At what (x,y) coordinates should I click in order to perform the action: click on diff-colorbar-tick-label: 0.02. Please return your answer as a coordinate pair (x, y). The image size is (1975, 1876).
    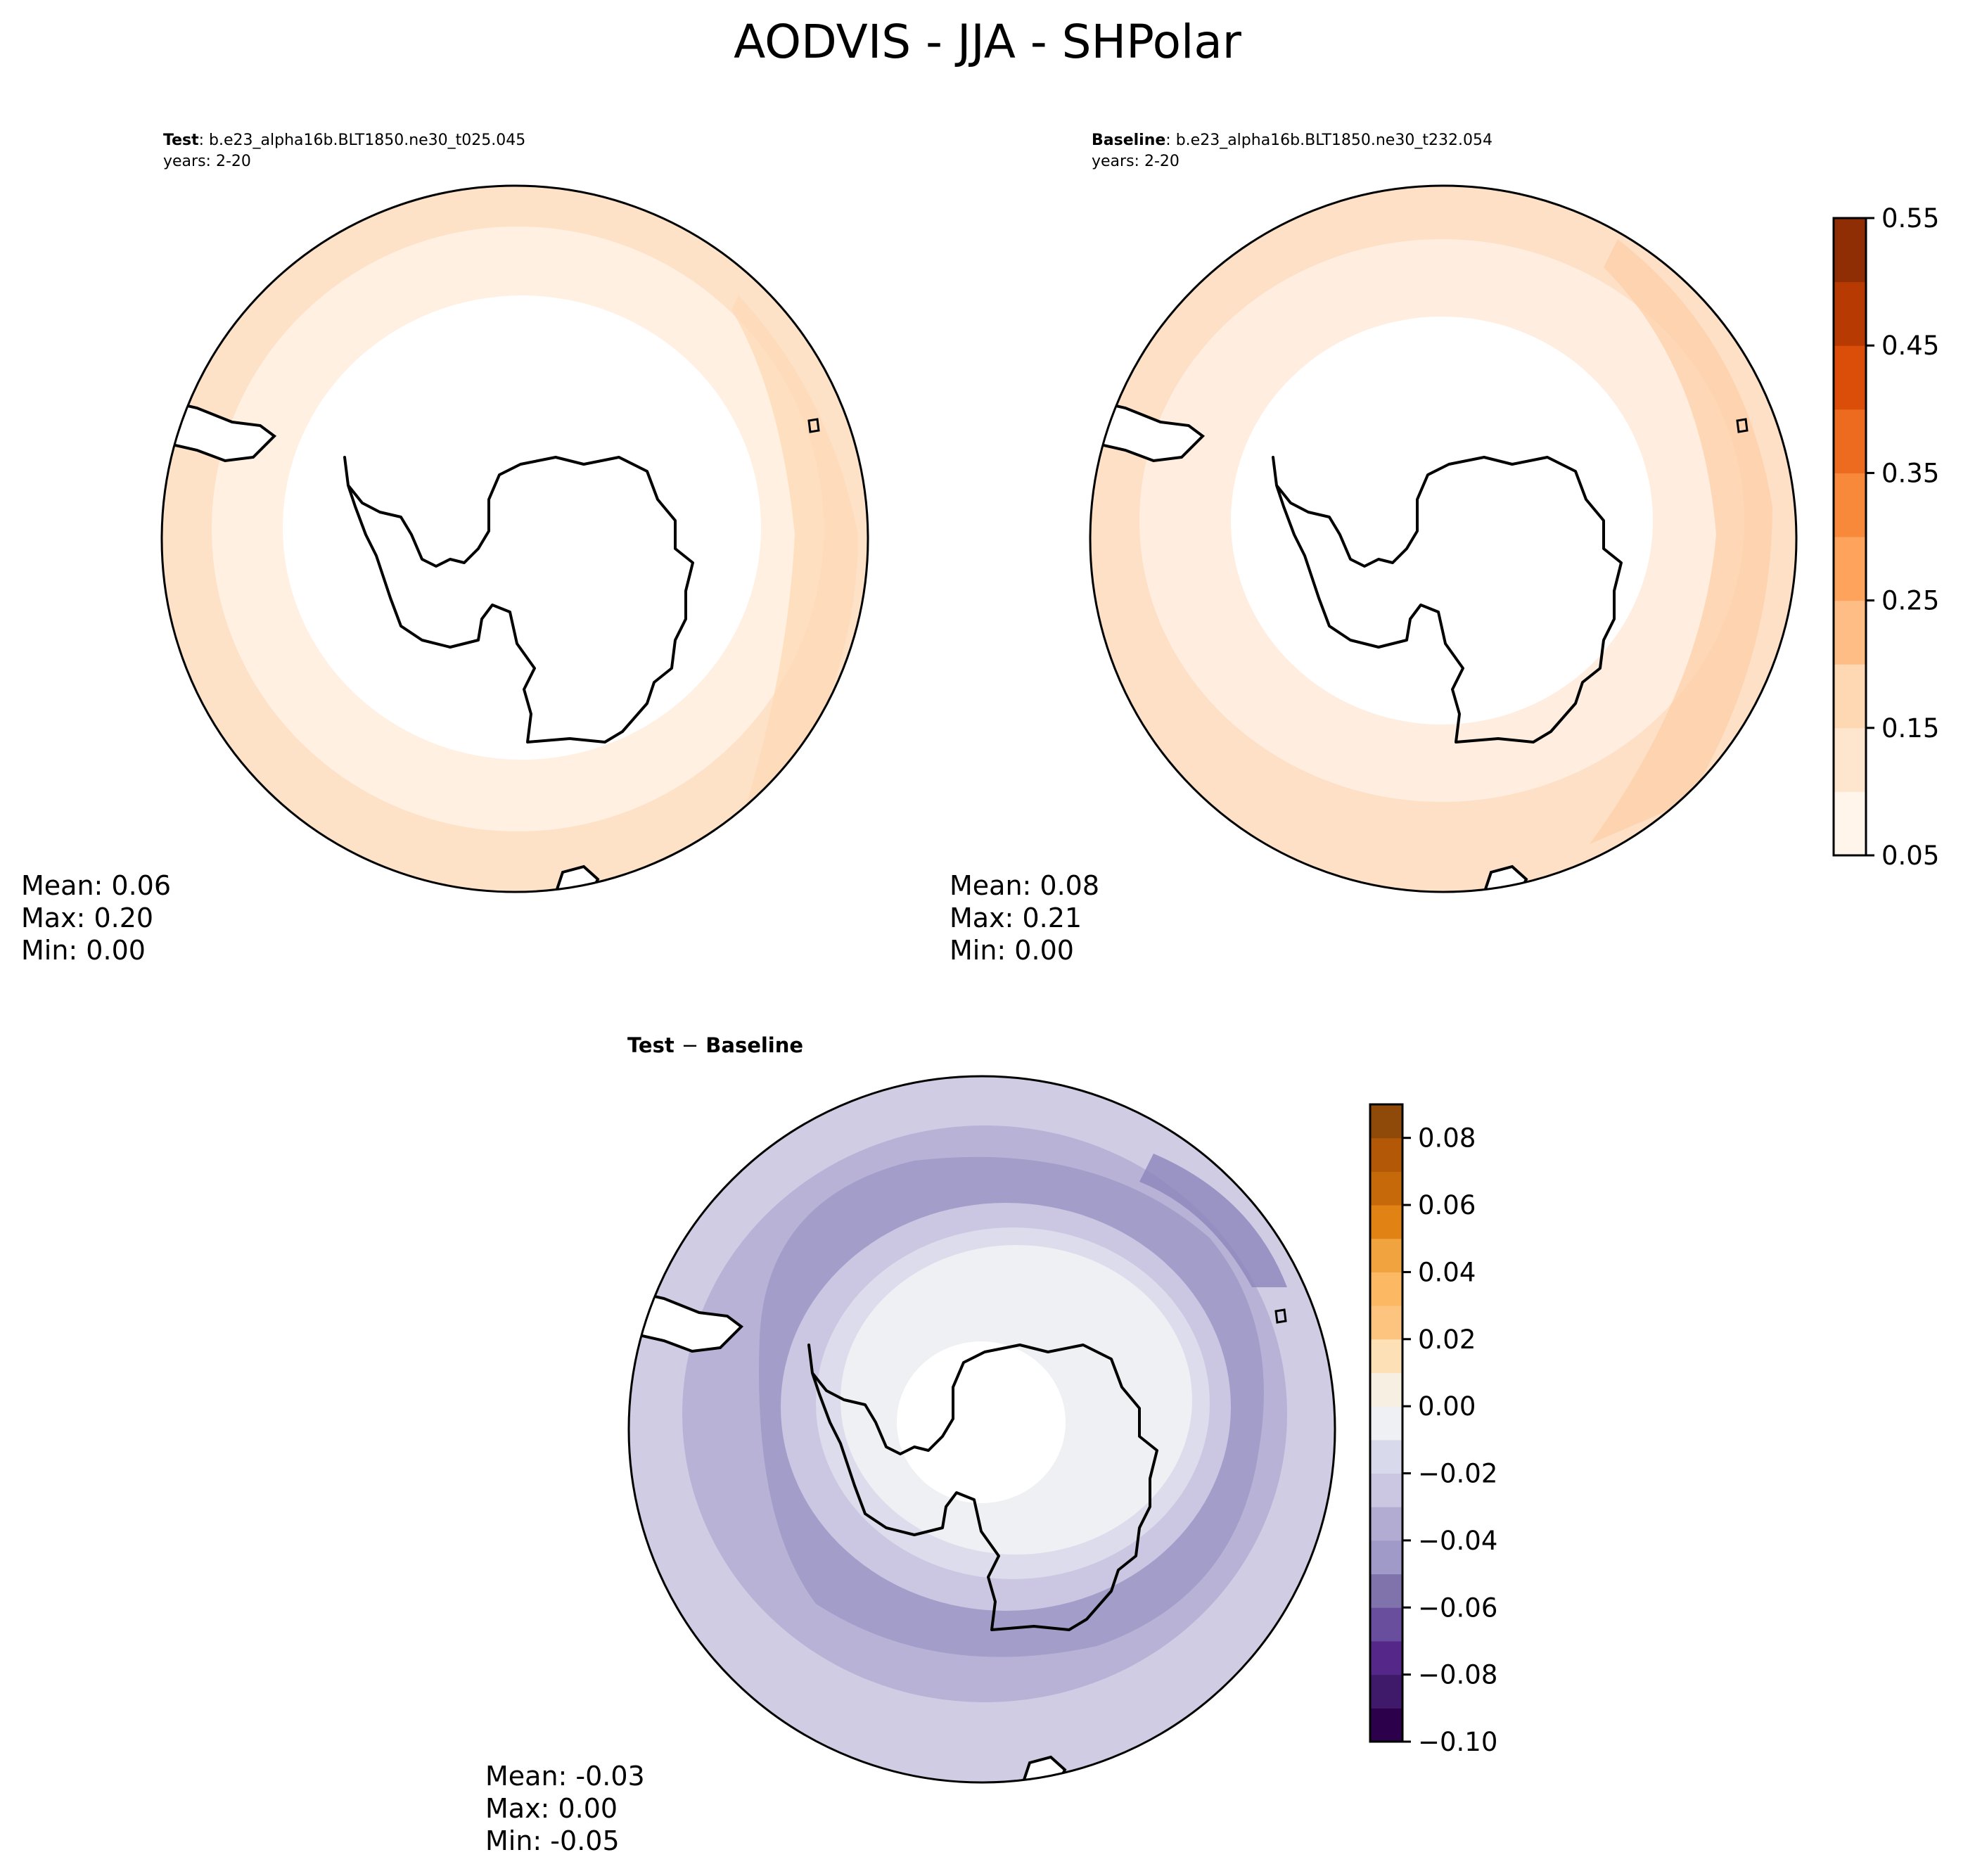
    Looking at the image, I should click on (1447, 1340).